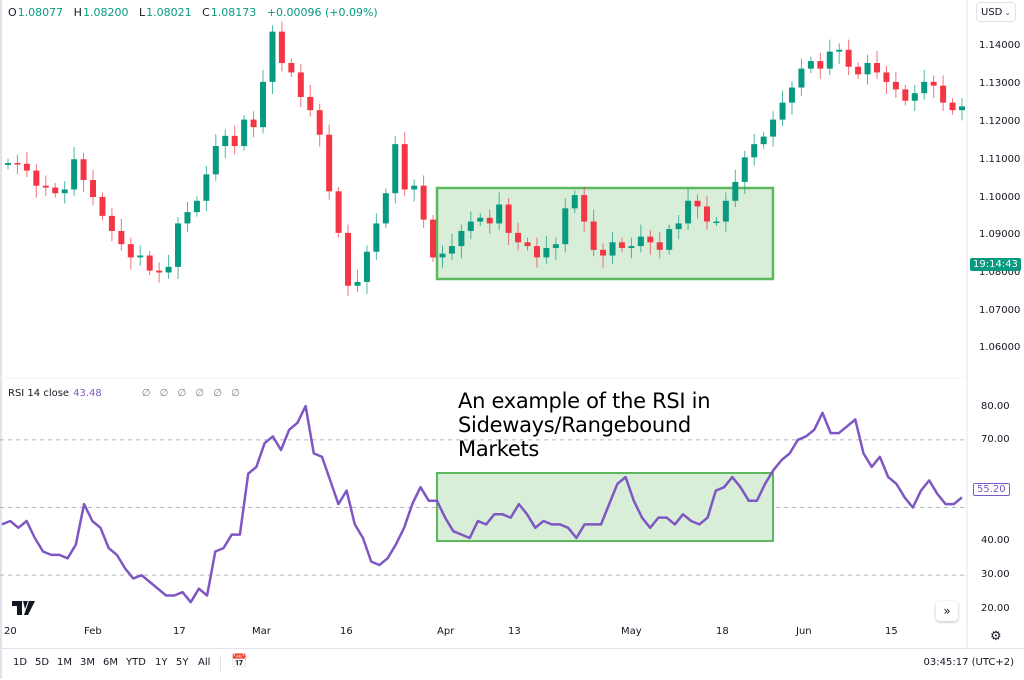  Describe the element at coordinates (239, 661) in the screenshot. I see `calendar-goto-icon: 📅` at that location.